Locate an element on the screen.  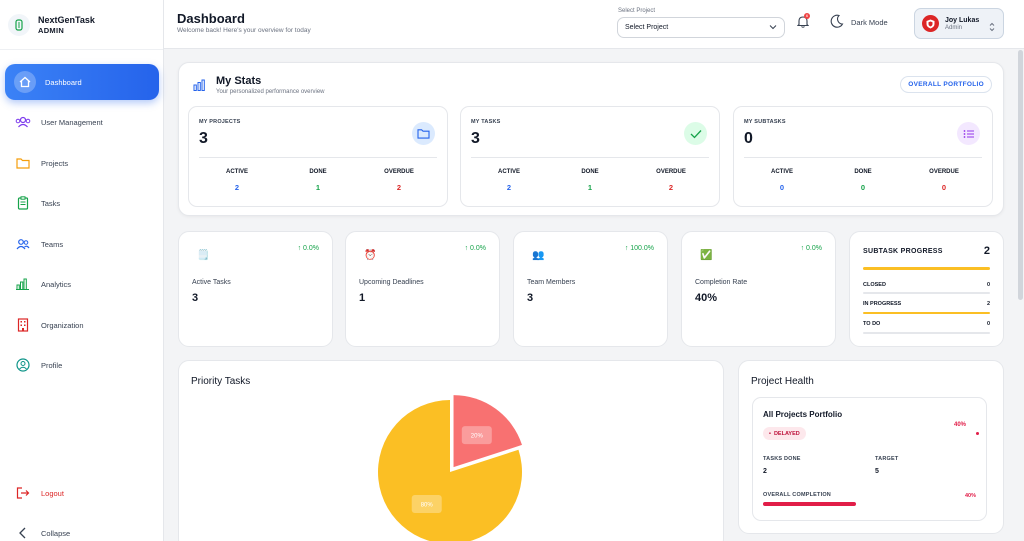
check-icon is located at coordinates (695, 133).